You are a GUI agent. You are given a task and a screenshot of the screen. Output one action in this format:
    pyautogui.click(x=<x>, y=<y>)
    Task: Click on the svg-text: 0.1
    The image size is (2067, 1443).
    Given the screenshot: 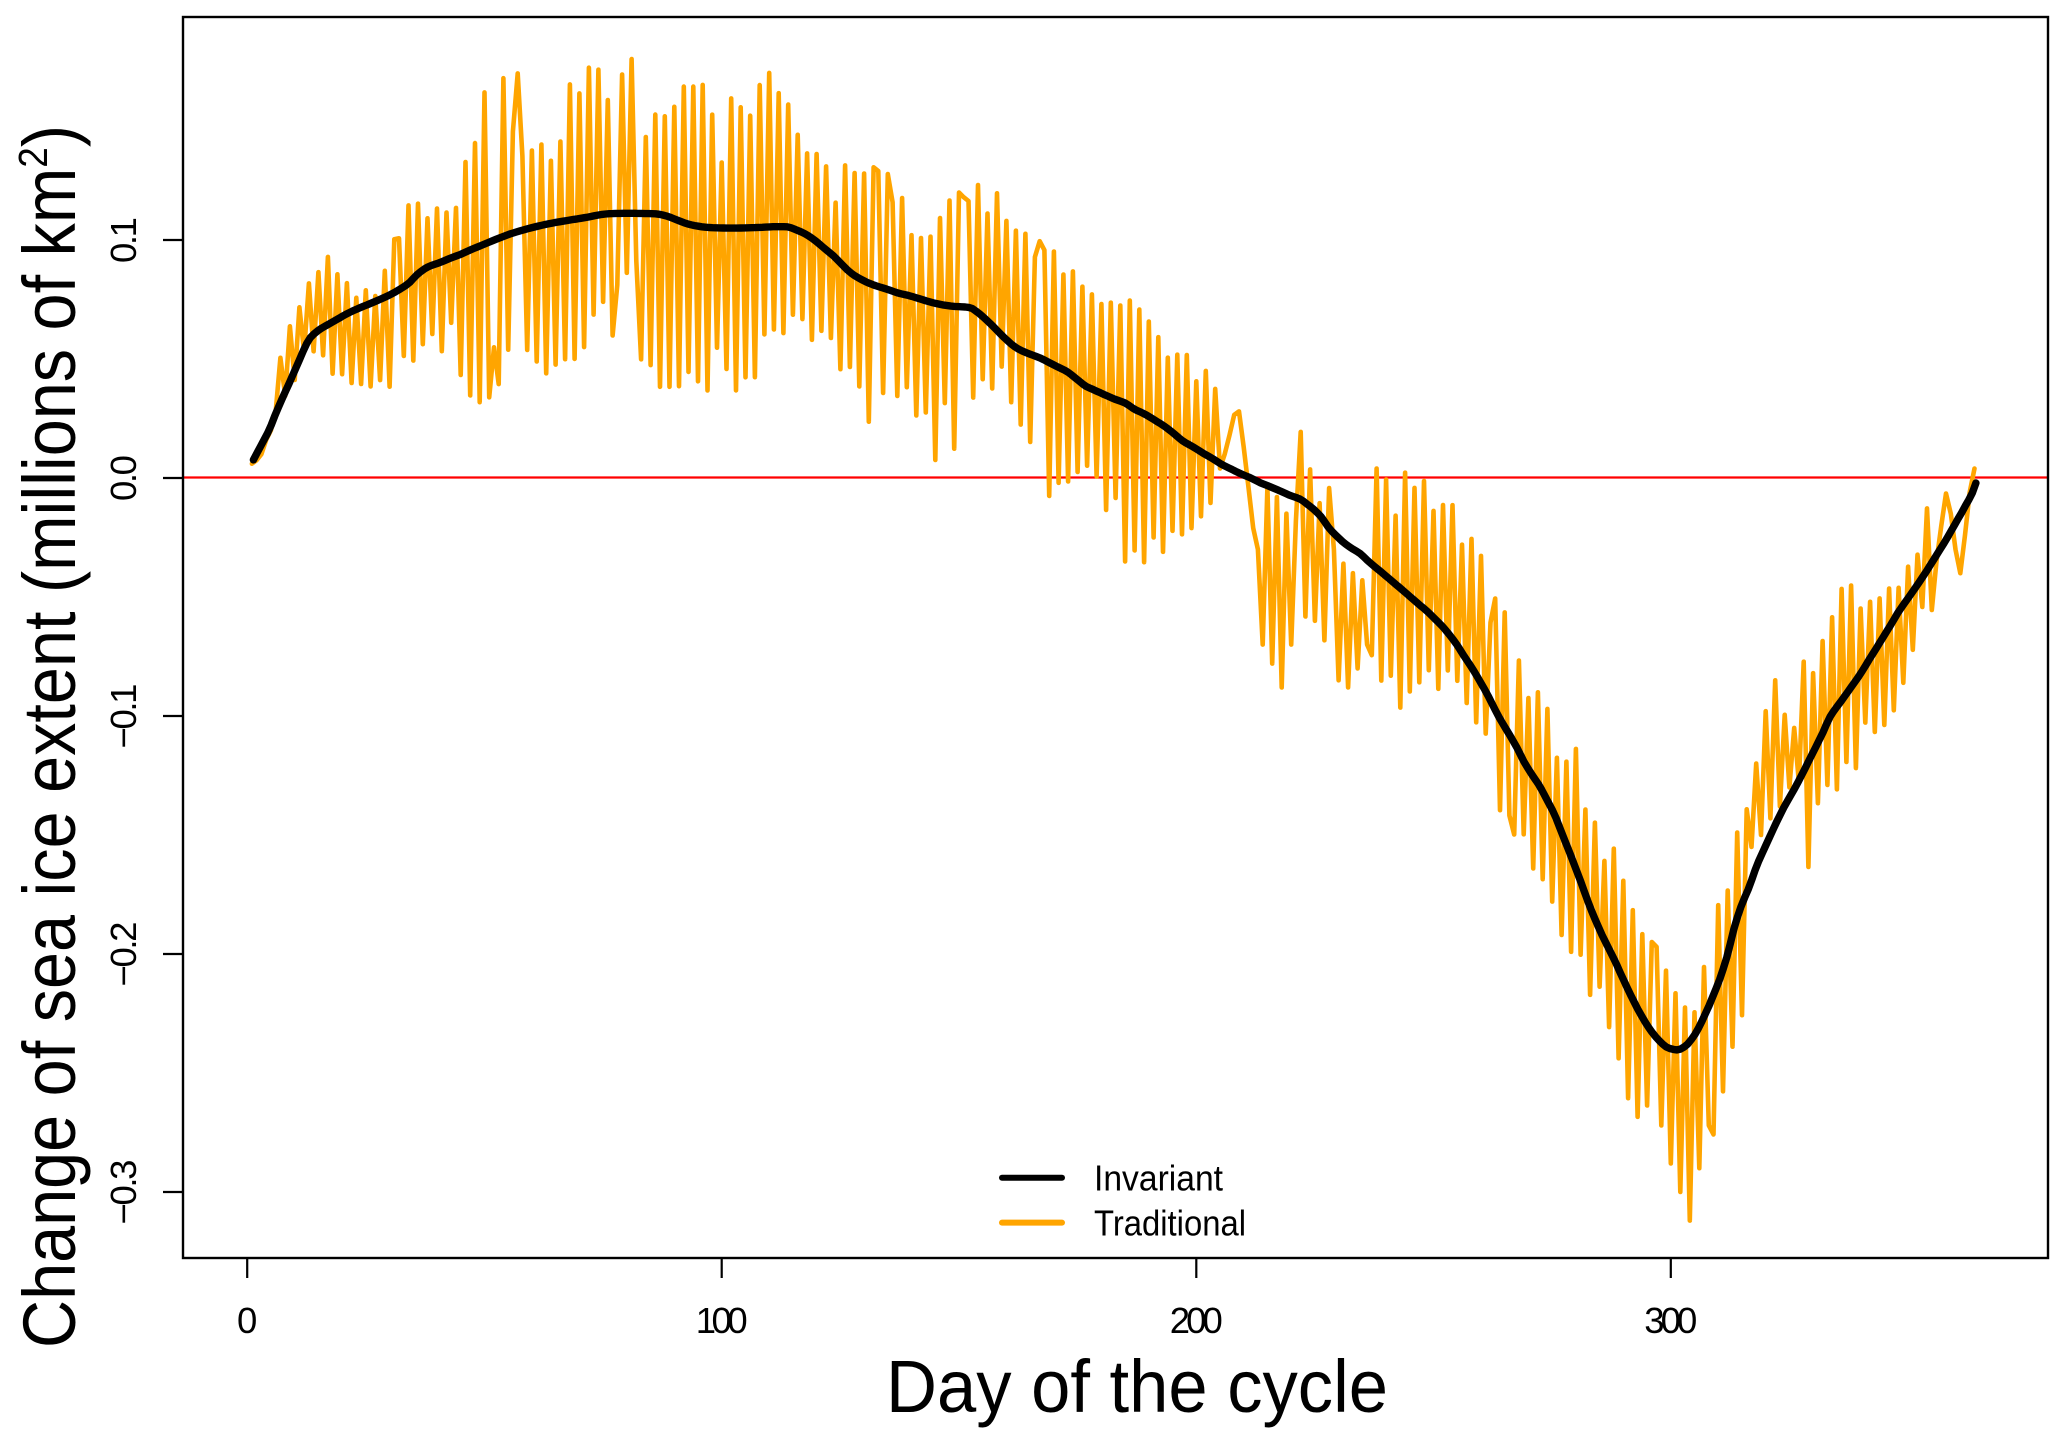 What is the action you would take?
    pyautogui.click(x=123, y=240)
    